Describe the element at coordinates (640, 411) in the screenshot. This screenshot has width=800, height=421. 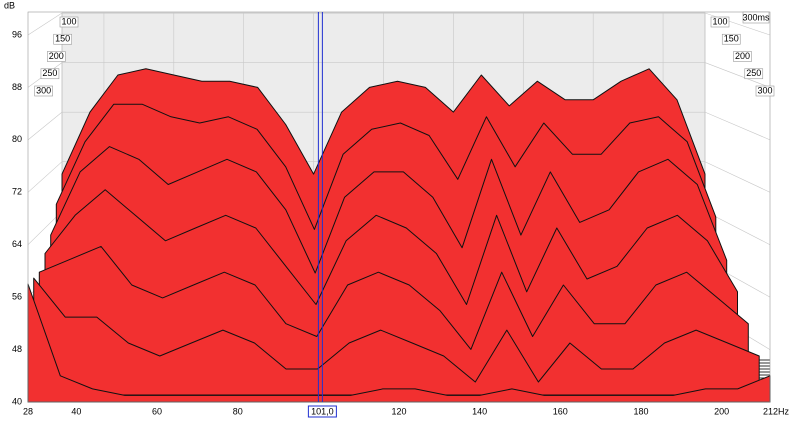
I see `x-tick-label: 180` at that location.